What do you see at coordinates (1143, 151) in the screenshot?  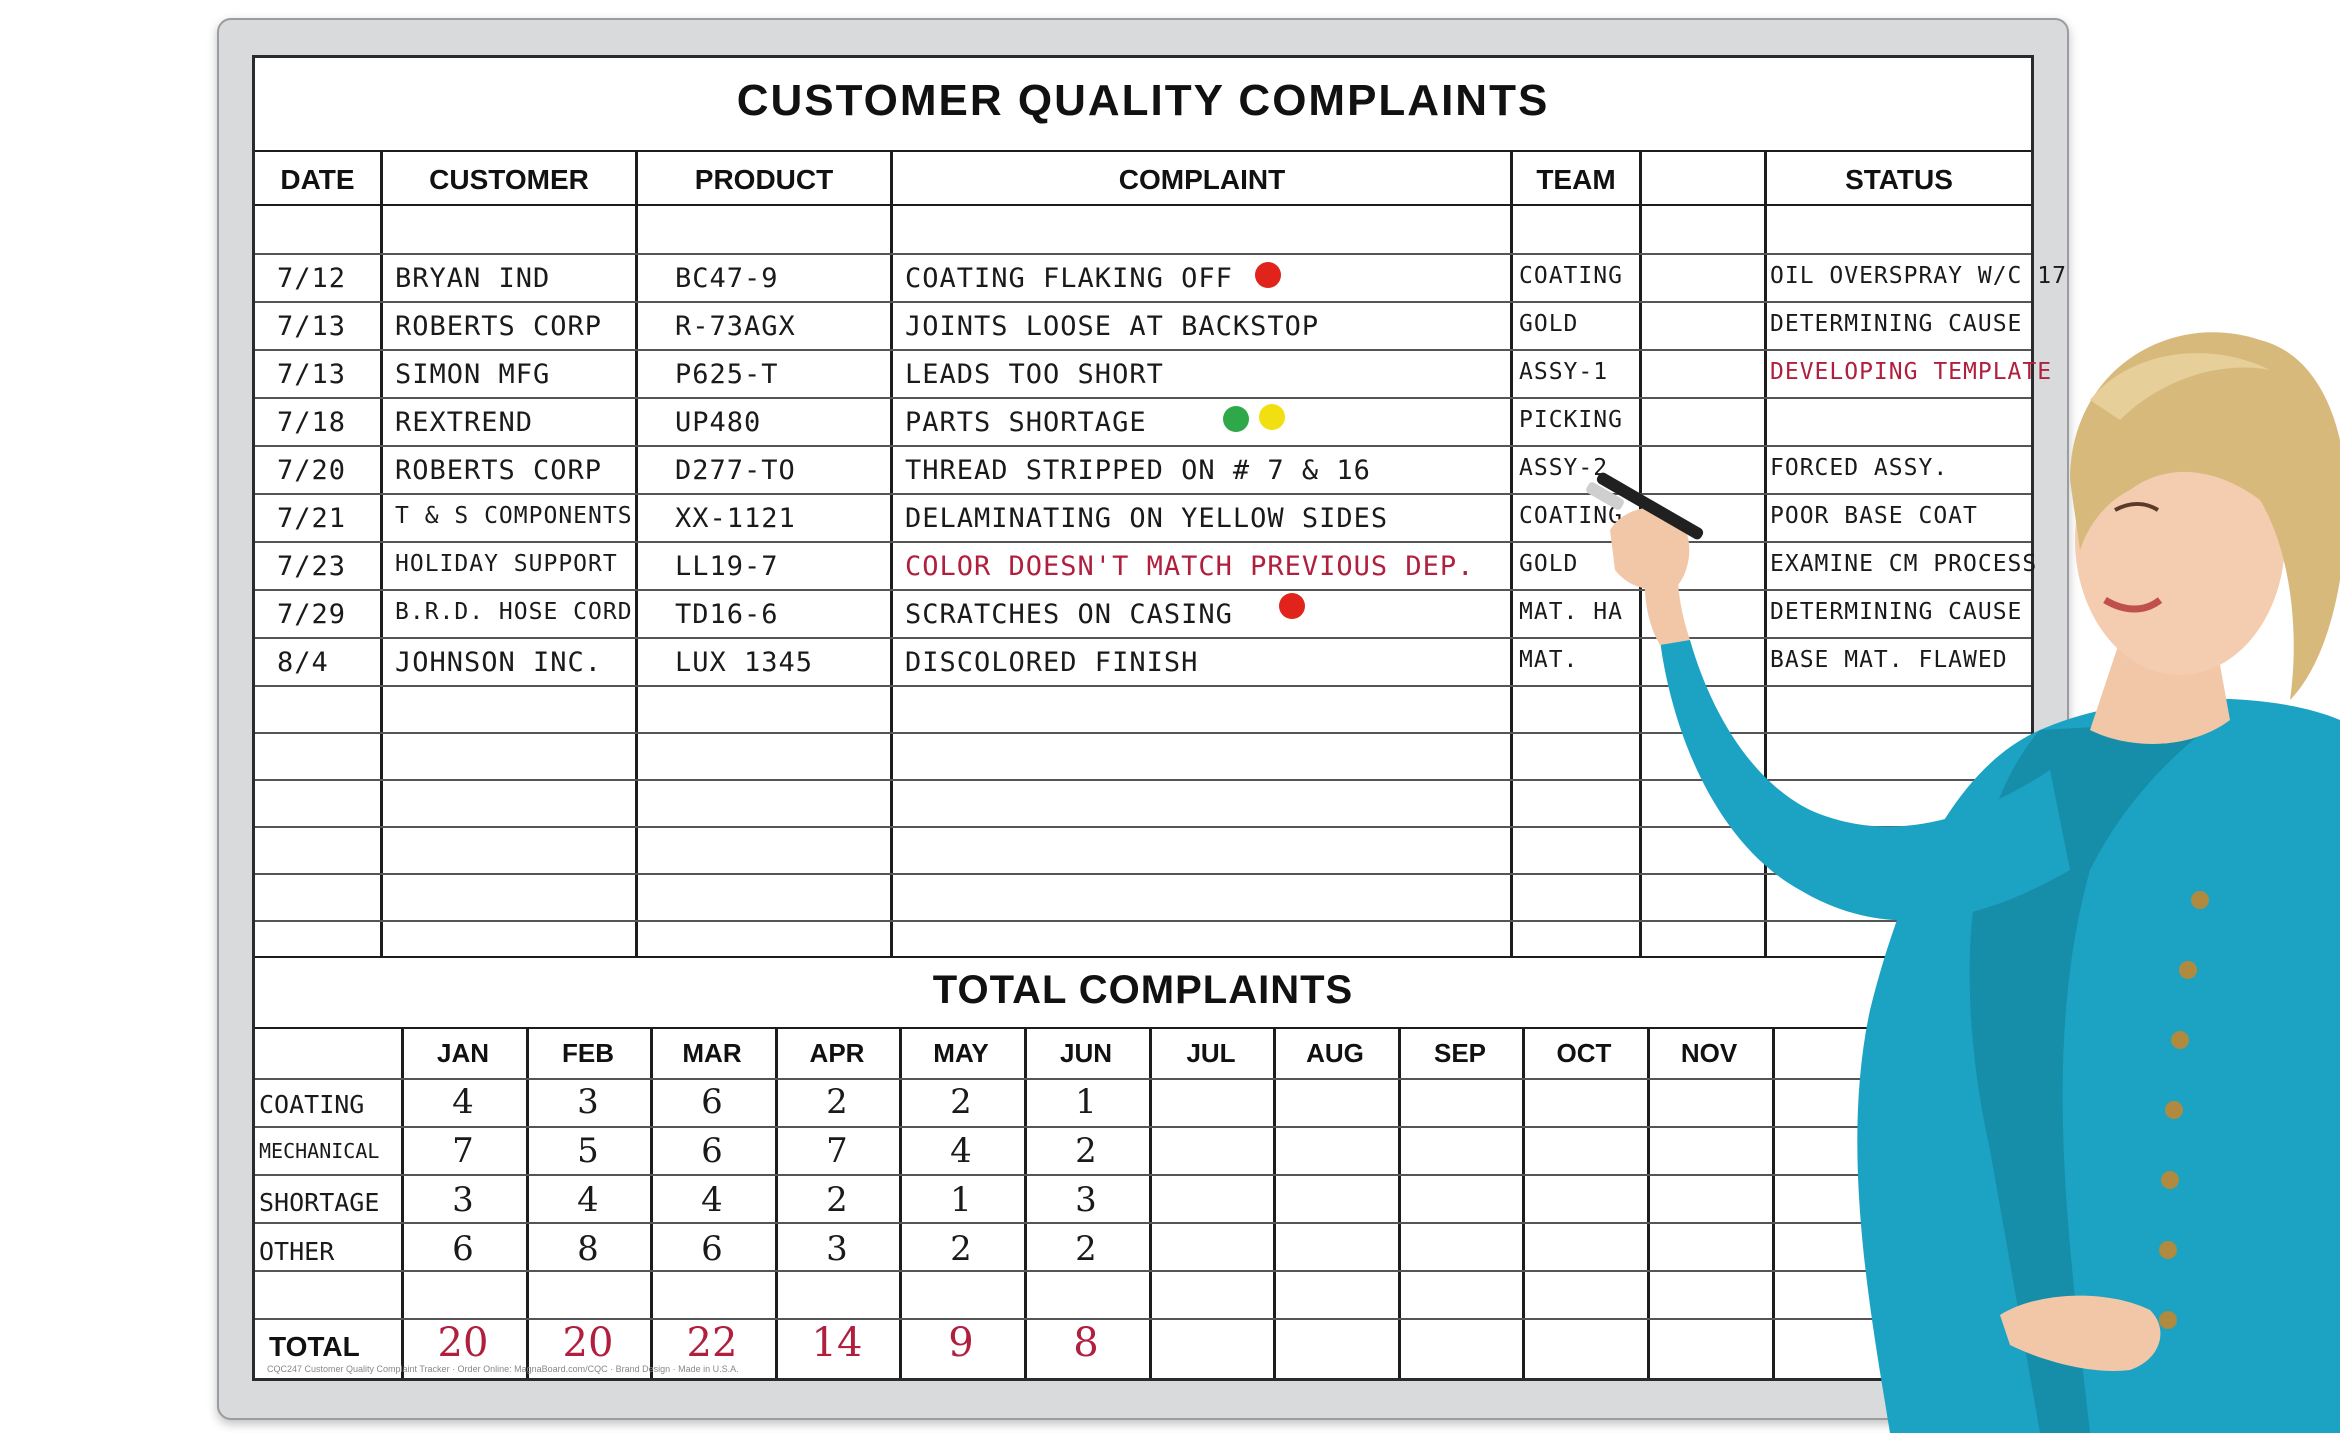 I see `header-top-line` at bounding box center [1143, 151].